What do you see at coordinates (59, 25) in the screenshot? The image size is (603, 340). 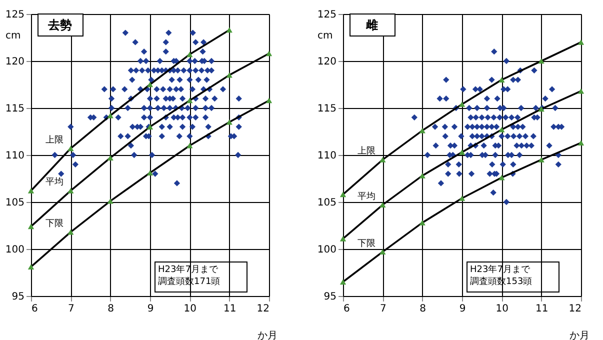 I see `chart-title: 去勢` at bounding box center [59, 25].